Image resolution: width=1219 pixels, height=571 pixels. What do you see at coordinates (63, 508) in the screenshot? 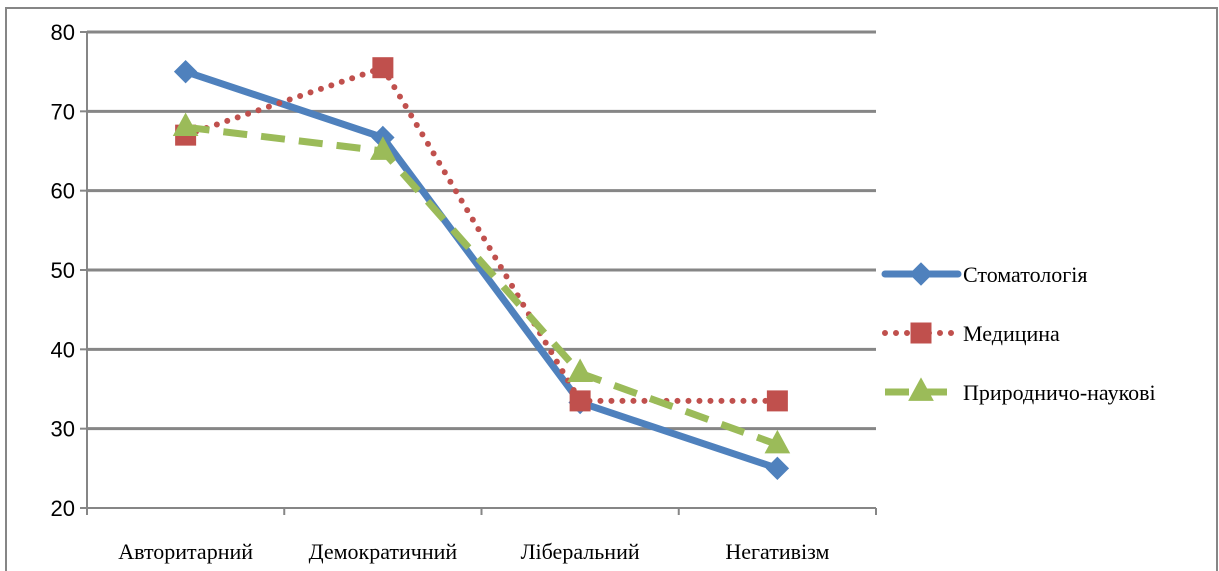
I see `y-tick-label: 20` at bounding box center [63, 508].